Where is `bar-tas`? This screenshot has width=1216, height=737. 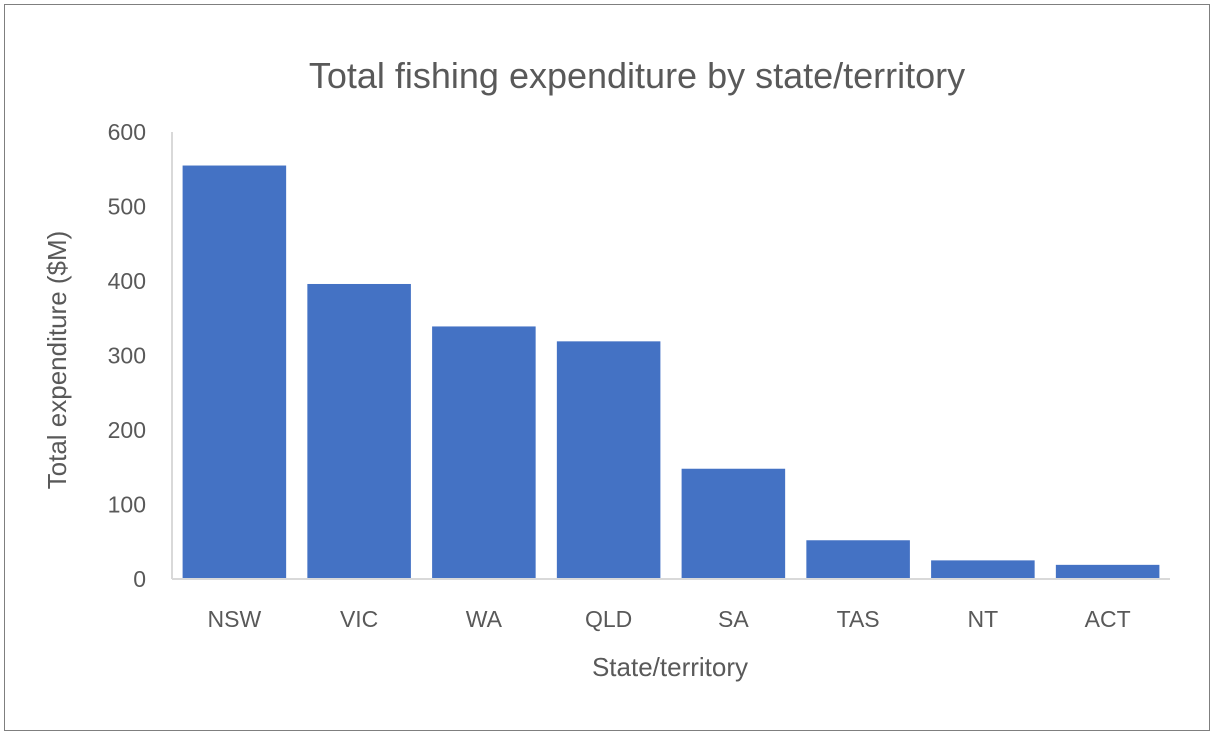
bar-tas is located at coordinates (858, 559).